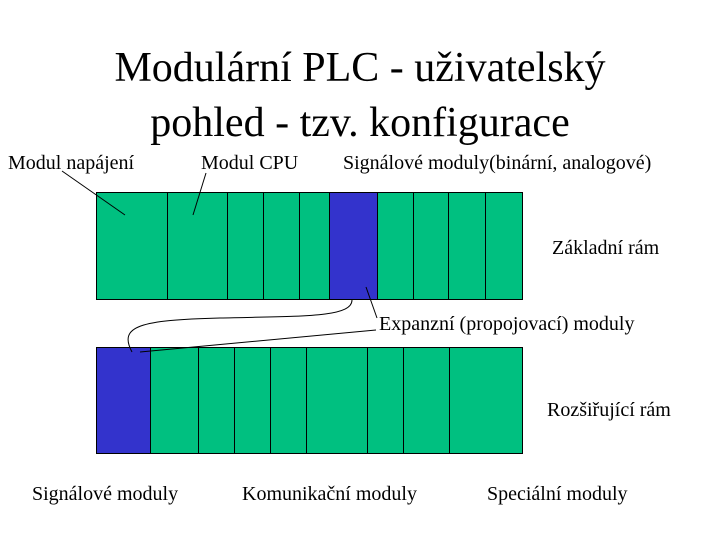  What do you see at coordinates (507, 324) in the screenshot?
I see `label-expansion-modules: Expanzní (propojovací) moduly` at bounding box center [507, 324].